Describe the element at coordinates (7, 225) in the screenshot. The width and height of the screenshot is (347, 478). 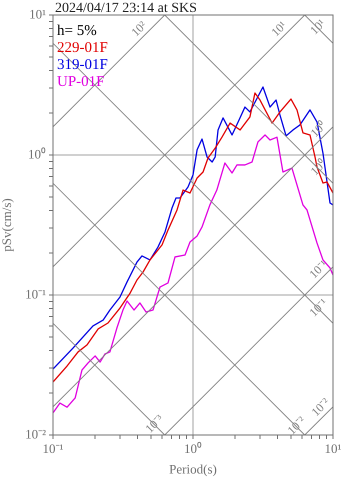
I see `y-axis-title: pSv(cm/s)` at that location.